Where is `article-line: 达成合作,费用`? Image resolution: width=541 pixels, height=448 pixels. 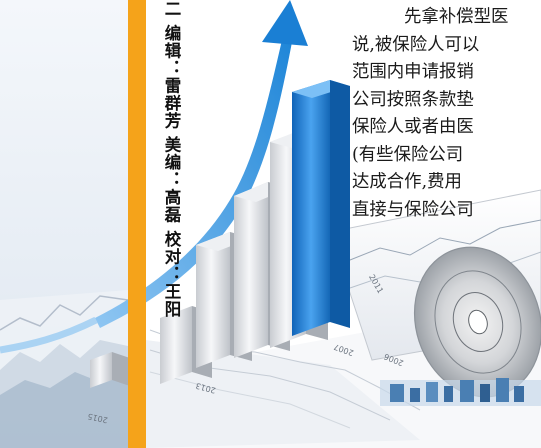 article-line: 达成合作,费用 is located at coordinates (407, 182).